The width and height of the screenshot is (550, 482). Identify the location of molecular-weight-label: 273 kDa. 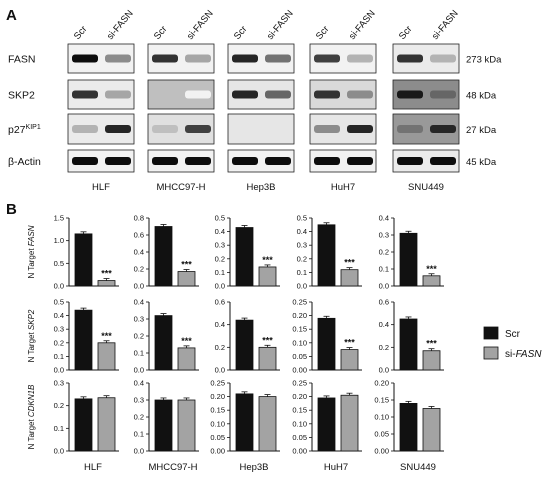
(484, 60).